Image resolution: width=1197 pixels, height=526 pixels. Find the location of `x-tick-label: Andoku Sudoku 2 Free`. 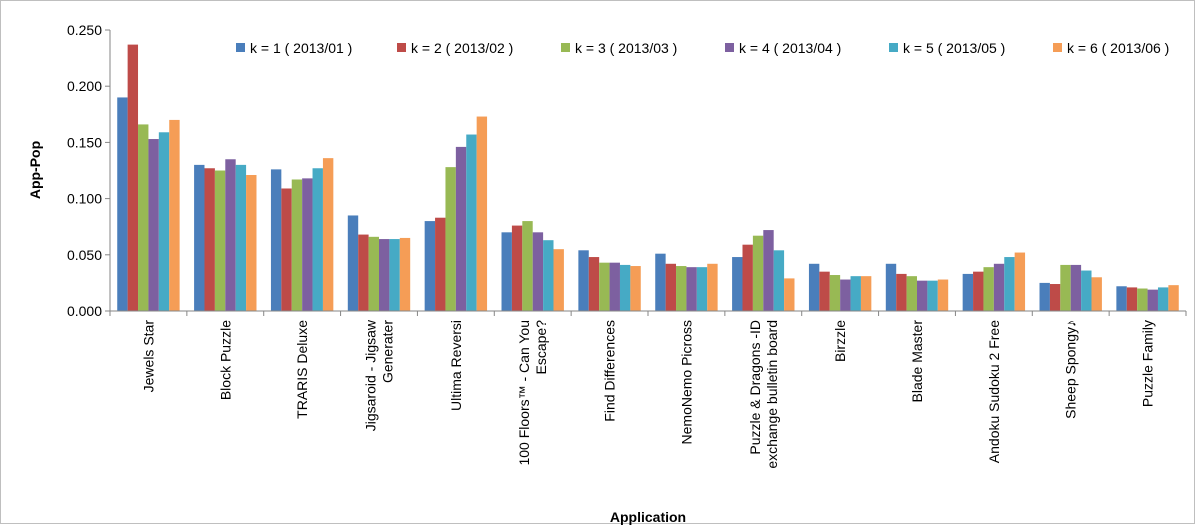

x-tick-label: Andoku Sudoku 2 Free is located at coordinates (994, 391).